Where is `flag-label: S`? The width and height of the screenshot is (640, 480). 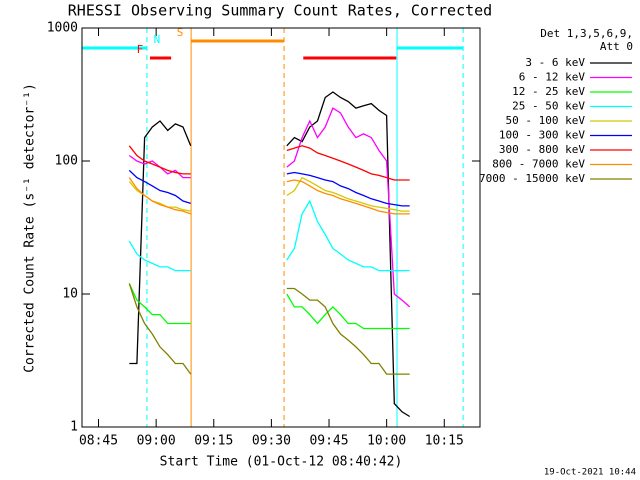 flag-label: S is located at coordinates (180, 32).